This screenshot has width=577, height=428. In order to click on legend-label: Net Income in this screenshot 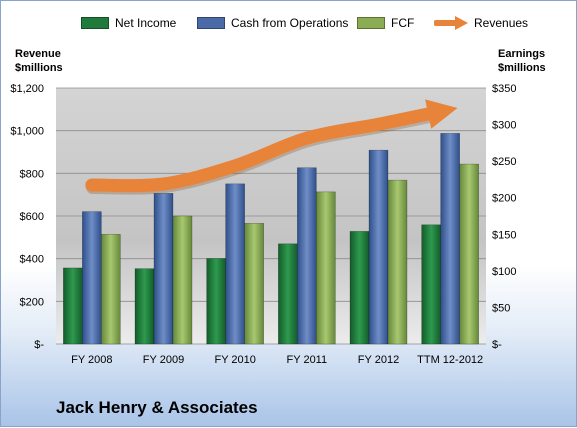, I will do `click(146, 23)`.